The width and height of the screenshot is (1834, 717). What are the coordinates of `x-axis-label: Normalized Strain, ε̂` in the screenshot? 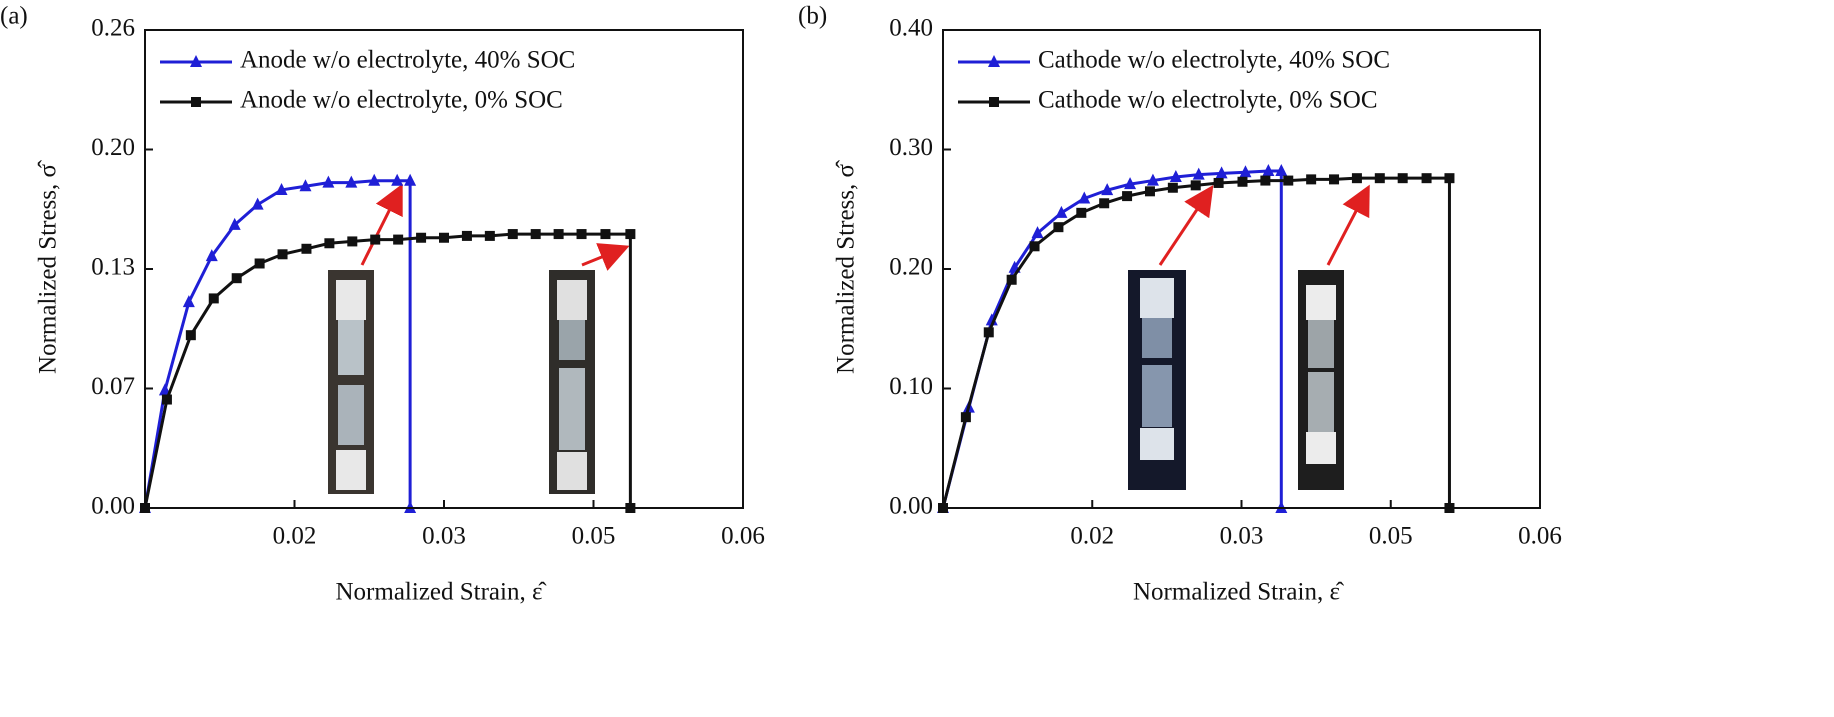 It's located at (1238, 592).